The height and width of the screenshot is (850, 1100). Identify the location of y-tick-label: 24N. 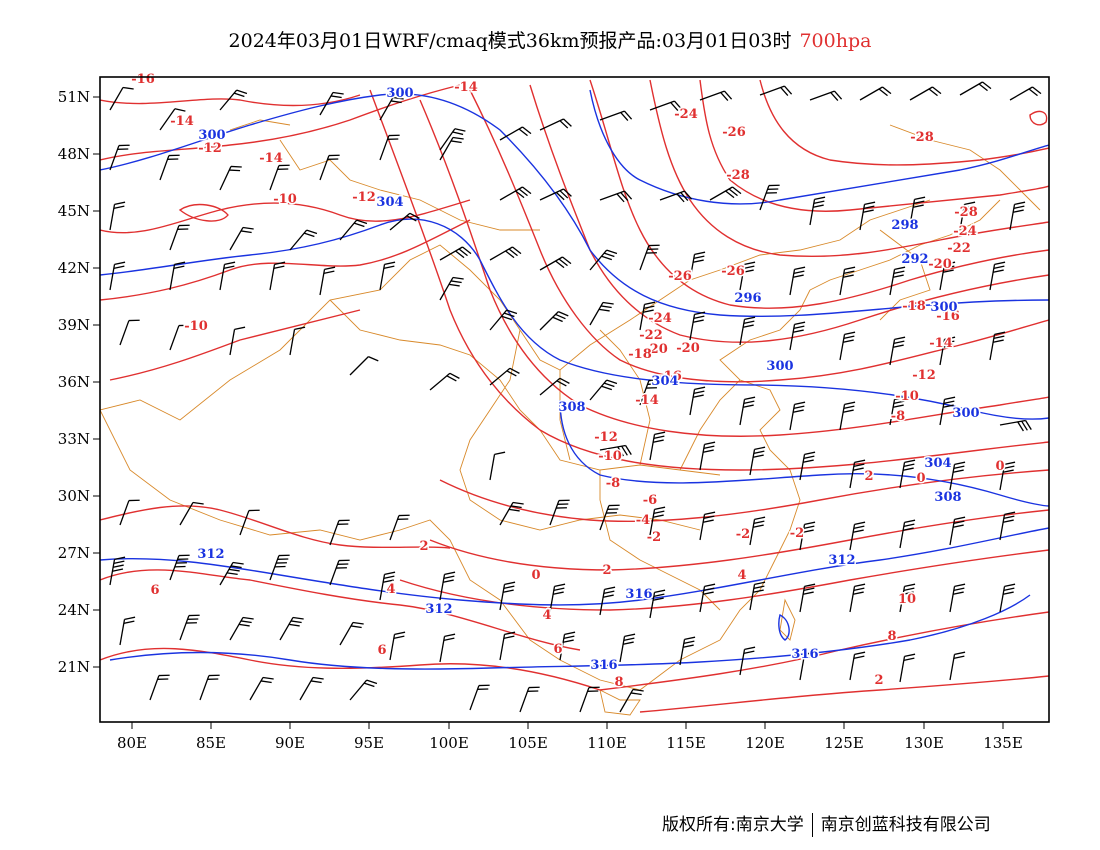
(74, 610).